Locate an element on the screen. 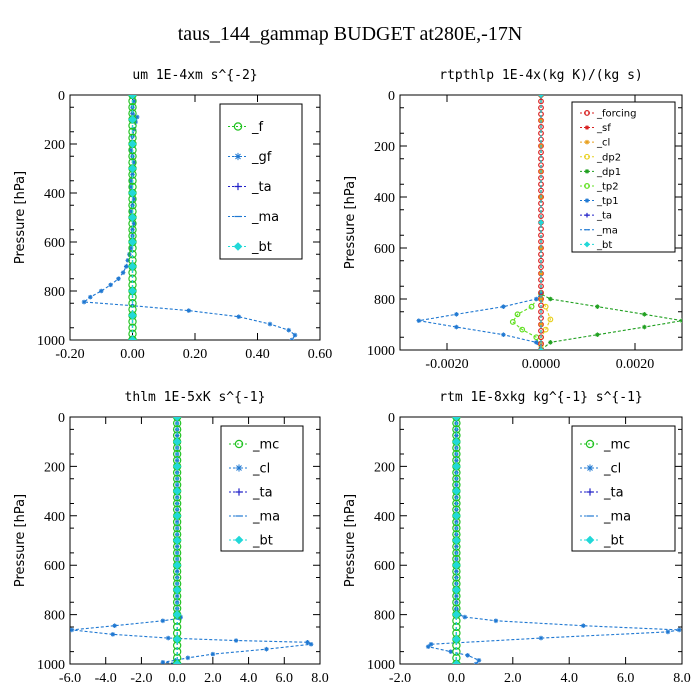 Image resolution: width=700 pixels, height=700 pixels. y-axis-label: Pressure [hPa] is located at coordinates (20, 540).